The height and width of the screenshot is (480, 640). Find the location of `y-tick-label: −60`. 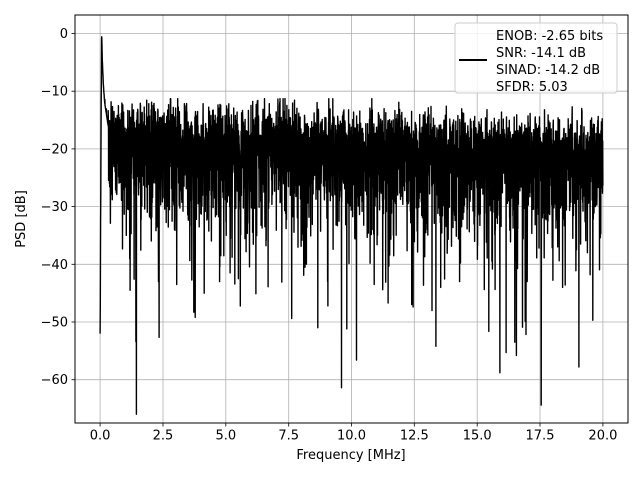

y-tick-label: −60 is located at coordinates (54, 380).